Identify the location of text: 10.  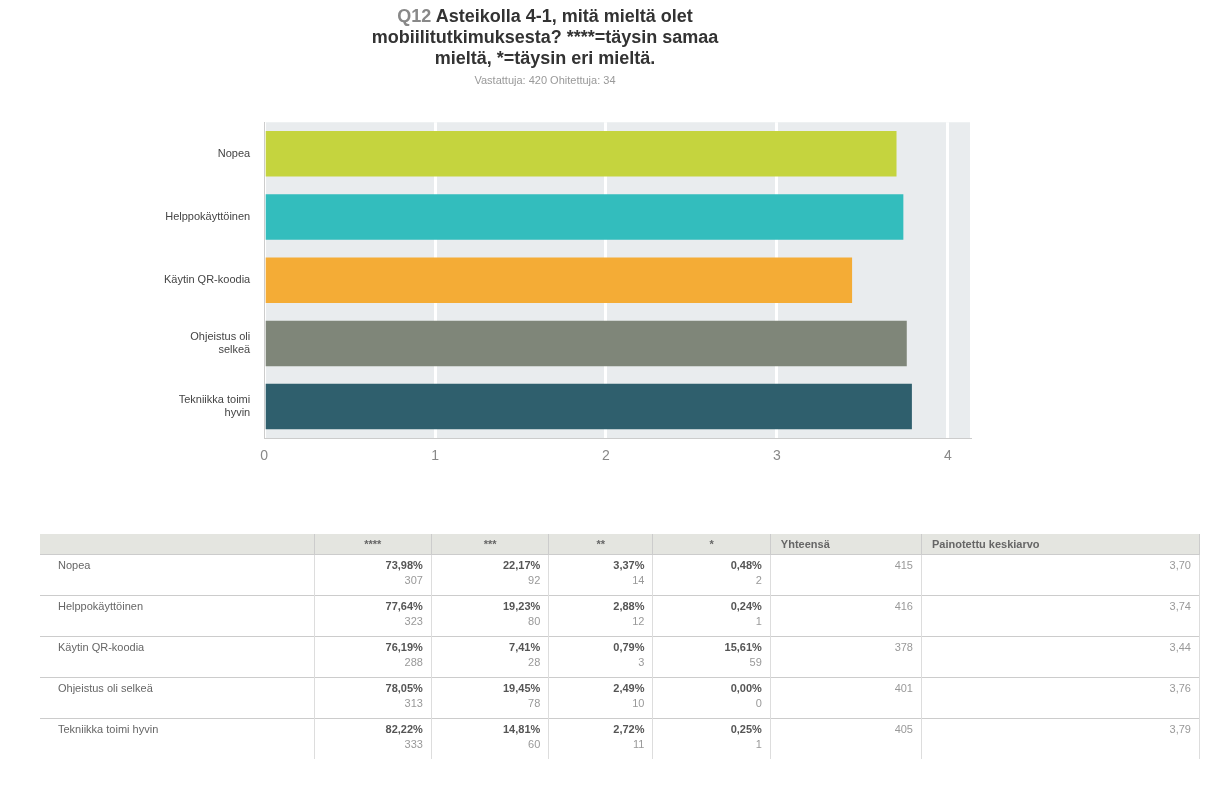
(638, 703).